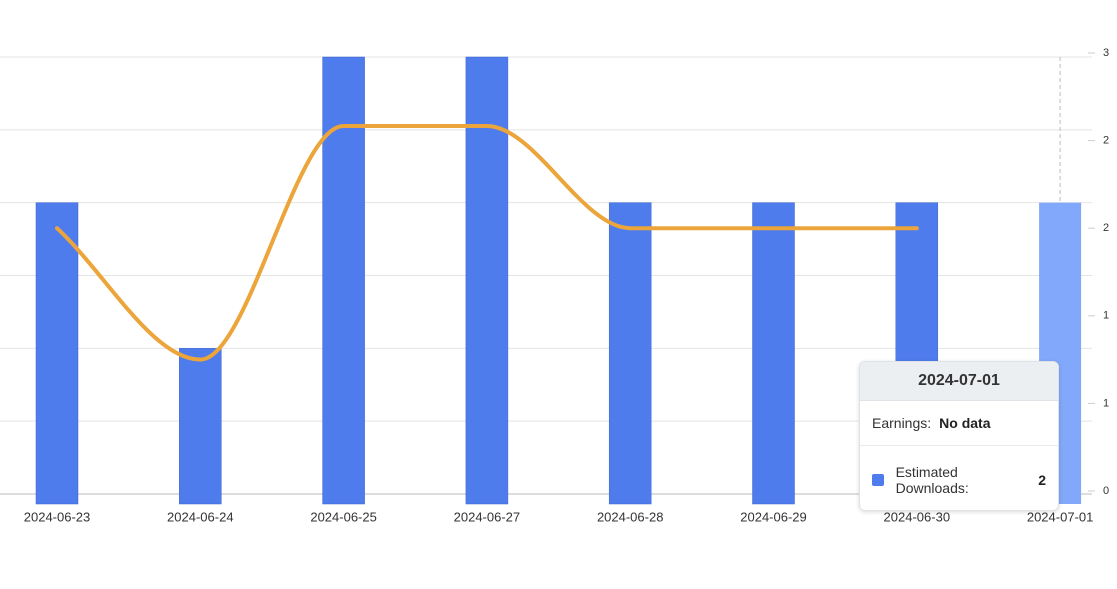 The height and width of the screenshot is (589, 1117). Describe the element at coordinates (343, 516) in the screenshot. I see `x-tick-label: 2024-06-25` at that location.